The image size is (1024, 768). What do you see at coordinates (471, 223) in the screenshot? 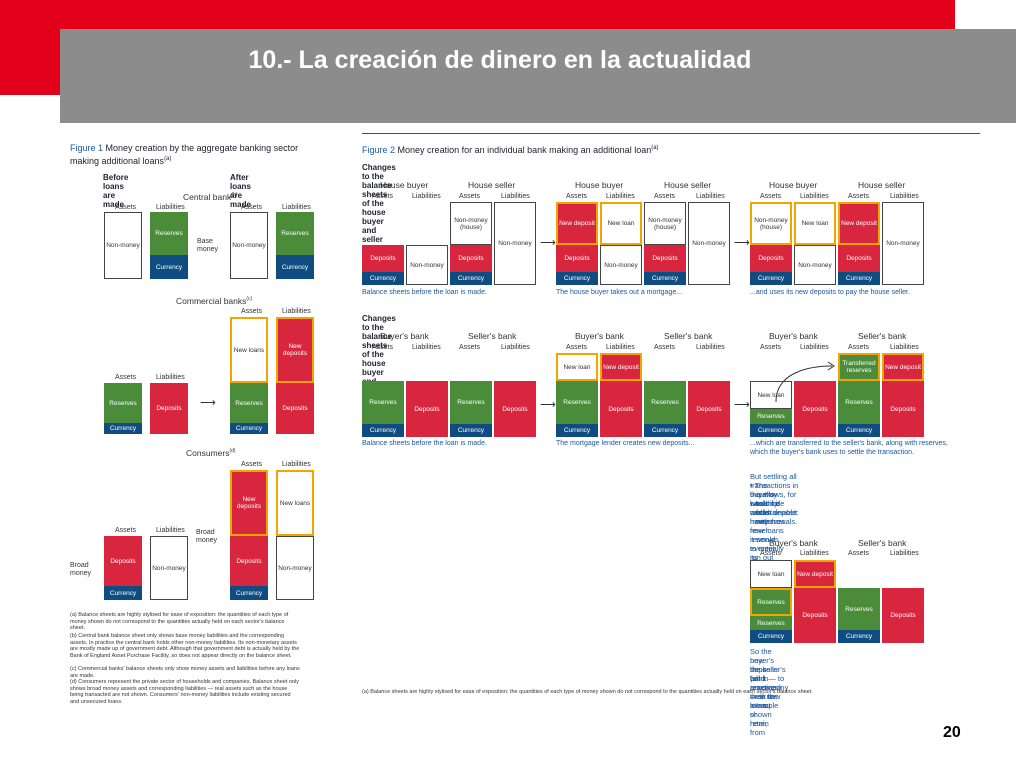
I see `r1a-seller-non-money-house: Non-money (house)` at bounding box center [471, 223].